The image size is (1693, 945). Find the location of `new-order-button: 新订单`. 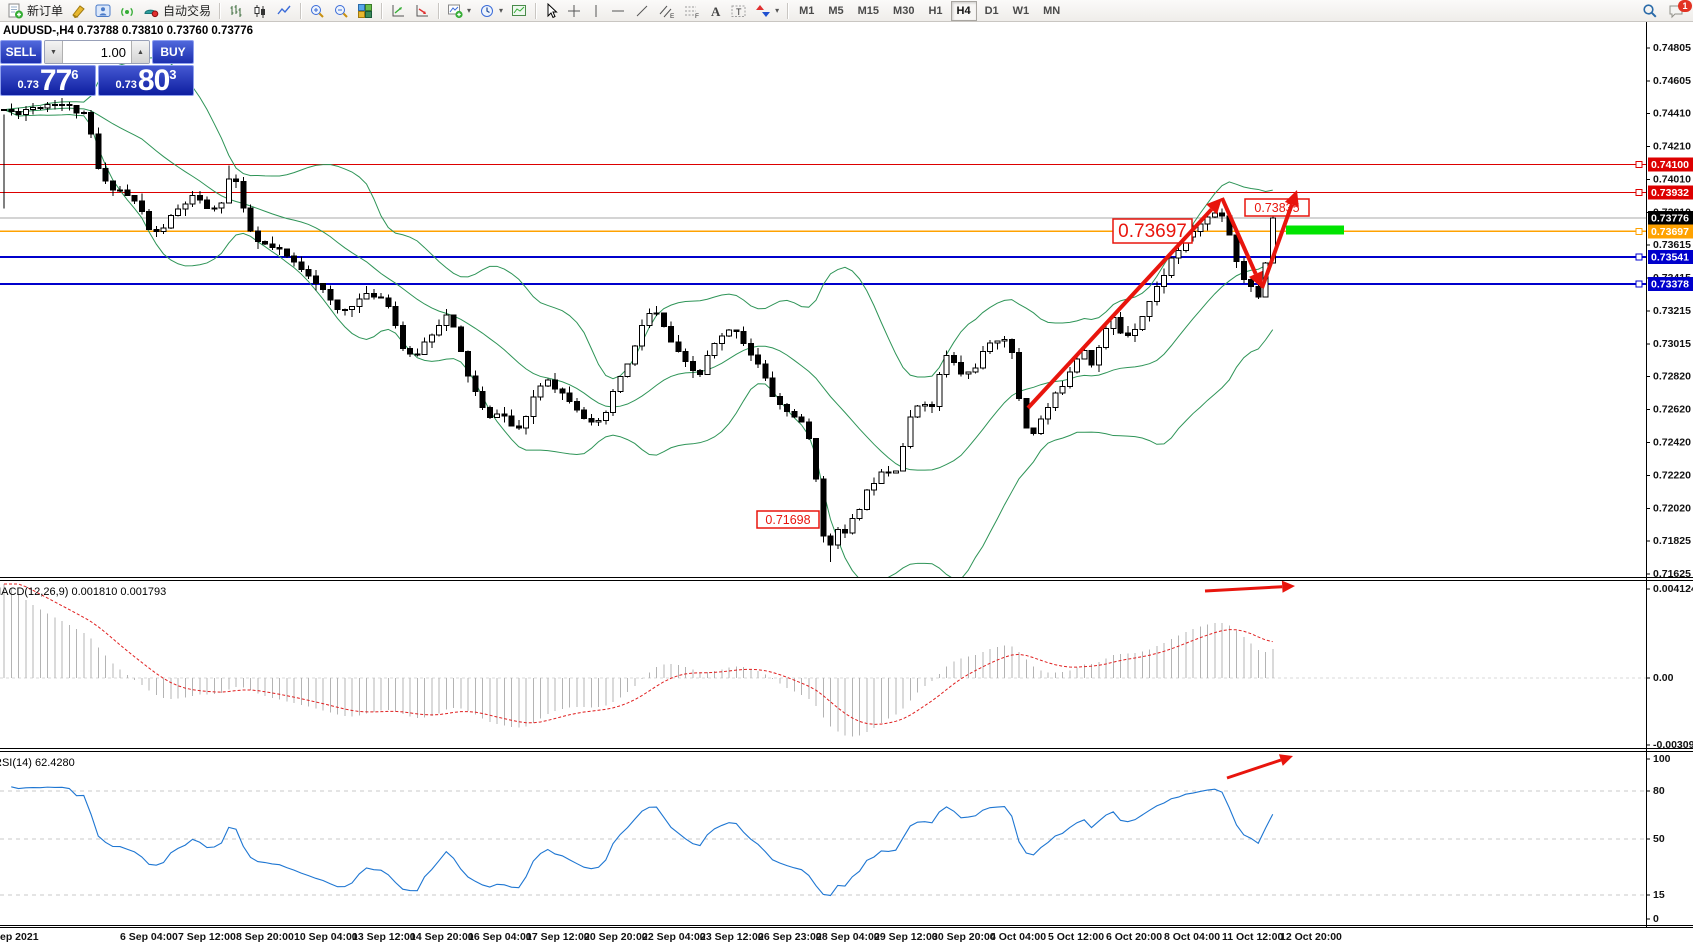

new-order-button: 新订单 is located at coordinates (35, 11).